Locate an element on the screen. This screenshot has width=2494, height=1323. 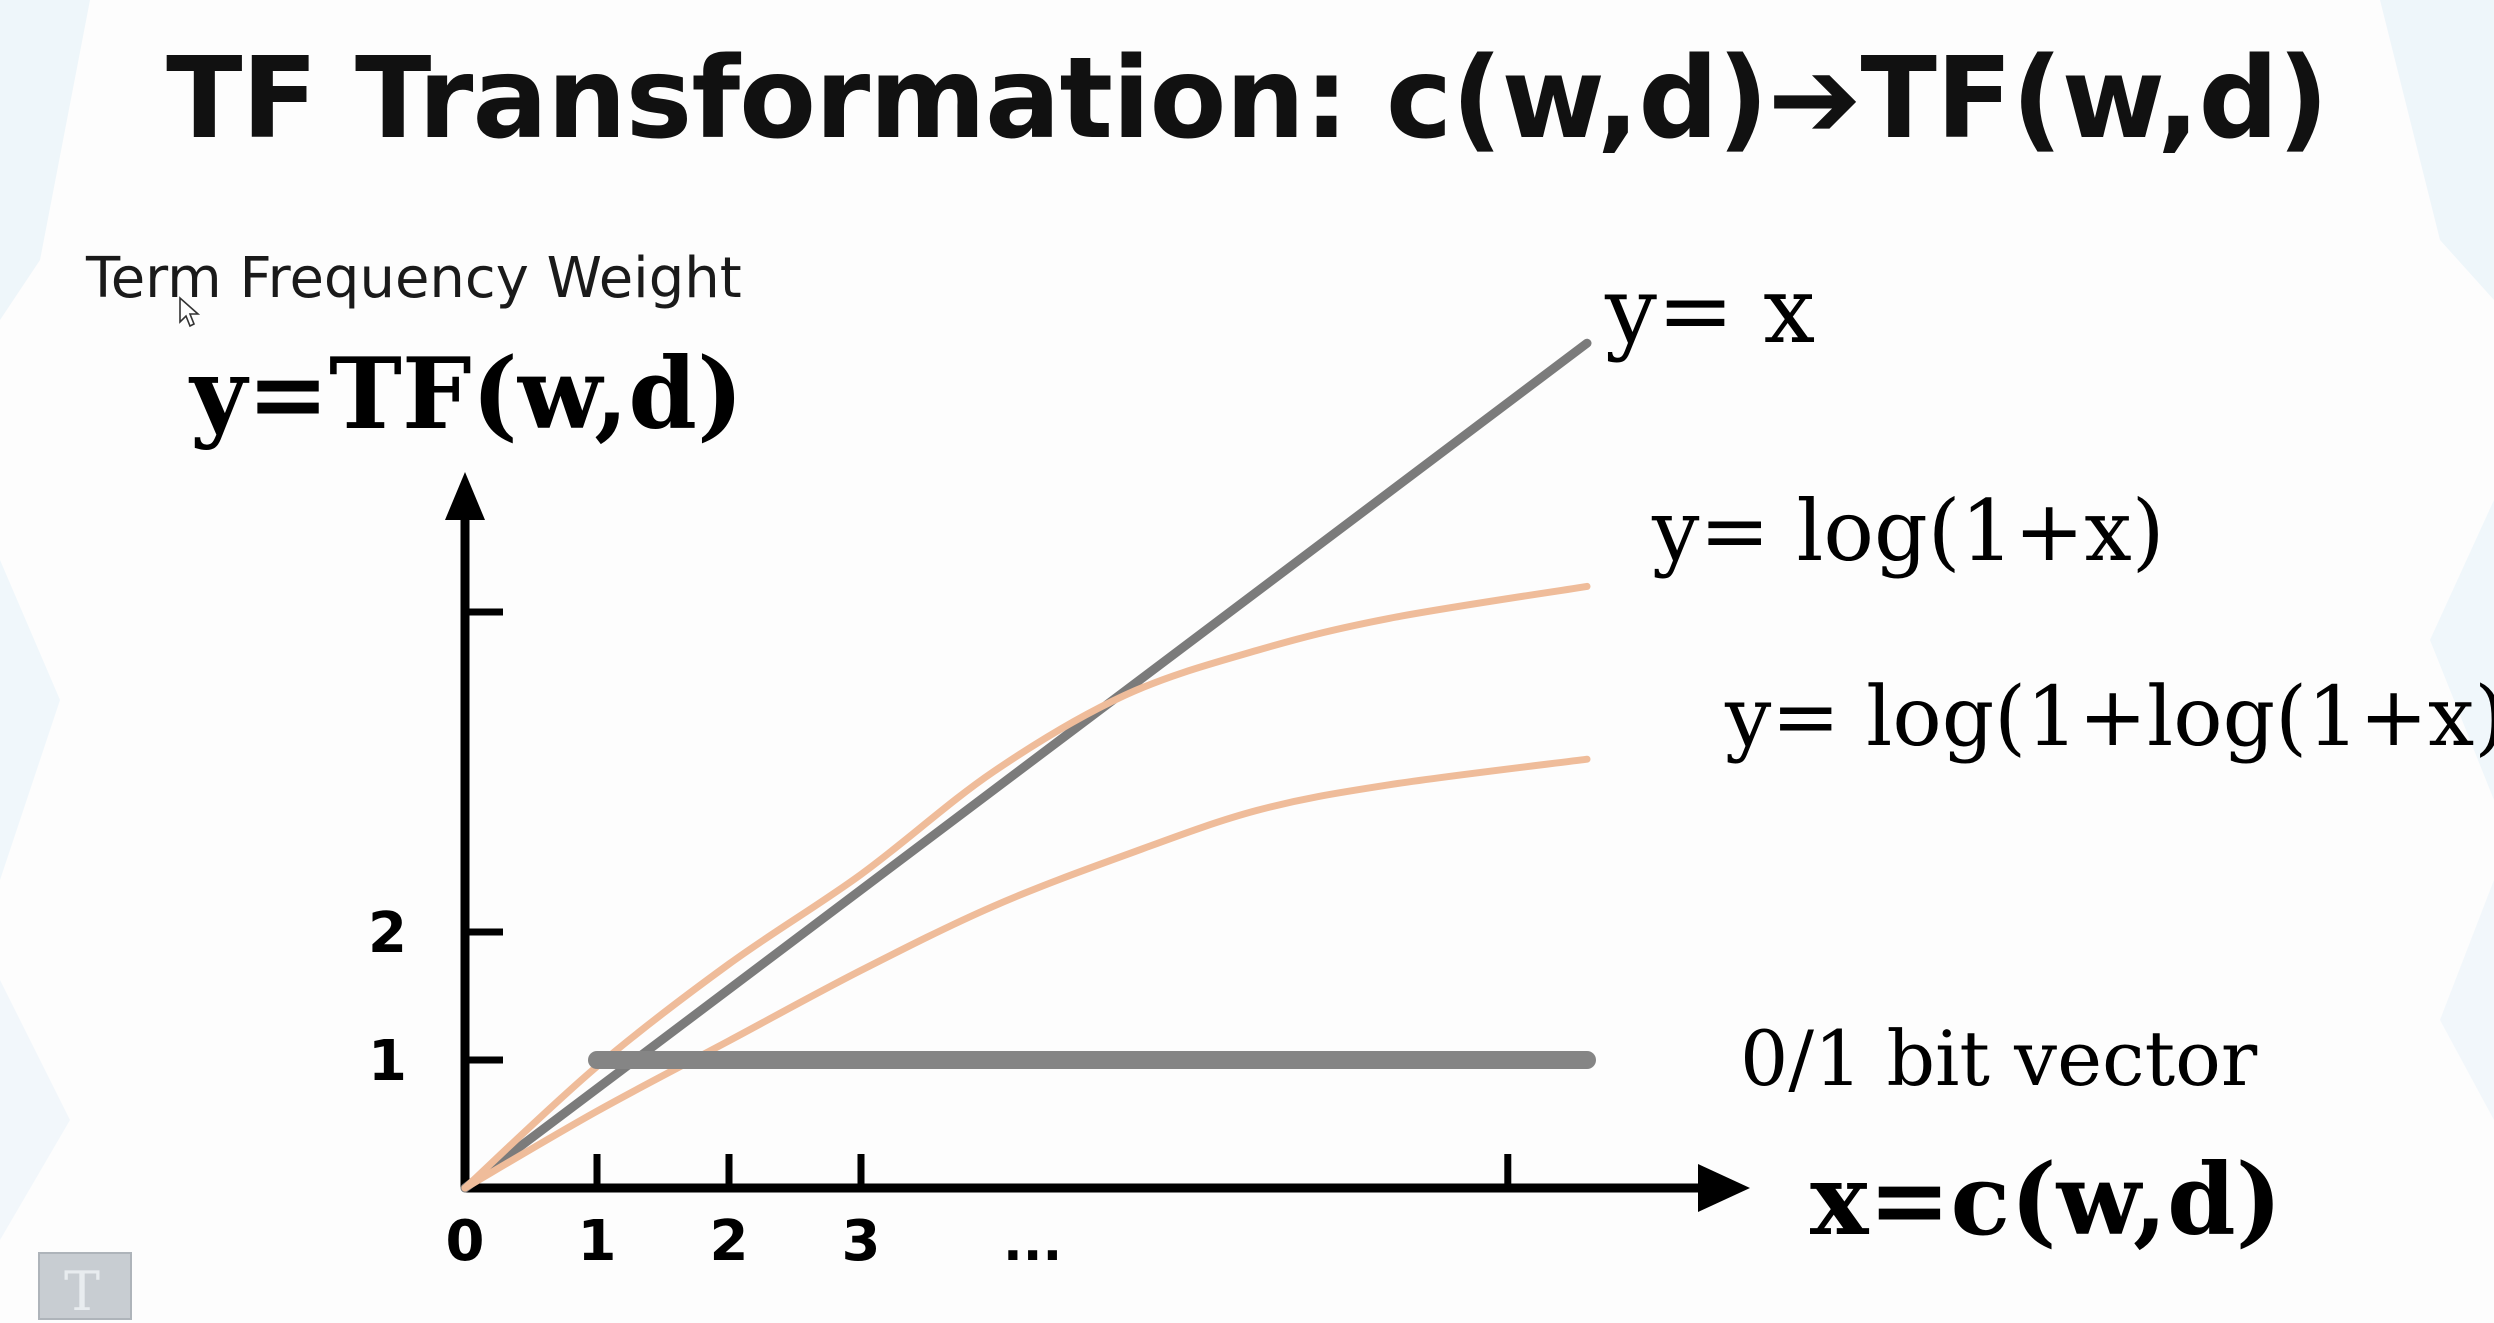
y-axis-title: y=TF(w,d) is located at coordinates (465, 394).